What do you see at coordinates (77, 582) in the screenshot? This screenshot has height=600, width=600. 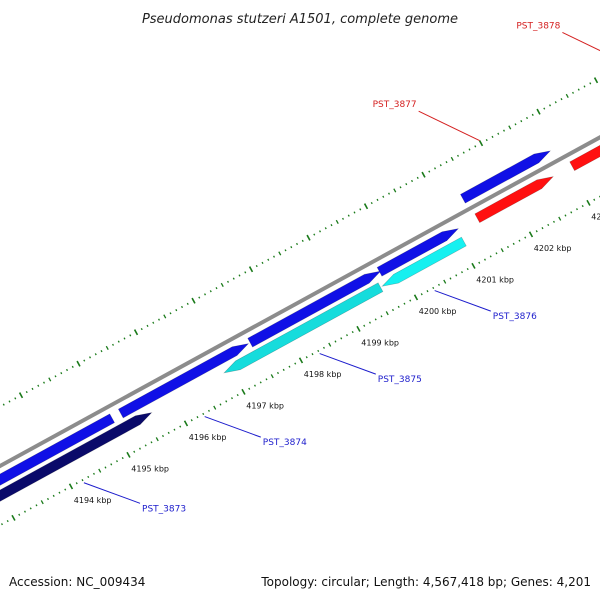 I see `accession-text: Accession: NC_009434` at bounding box center [77, 582].